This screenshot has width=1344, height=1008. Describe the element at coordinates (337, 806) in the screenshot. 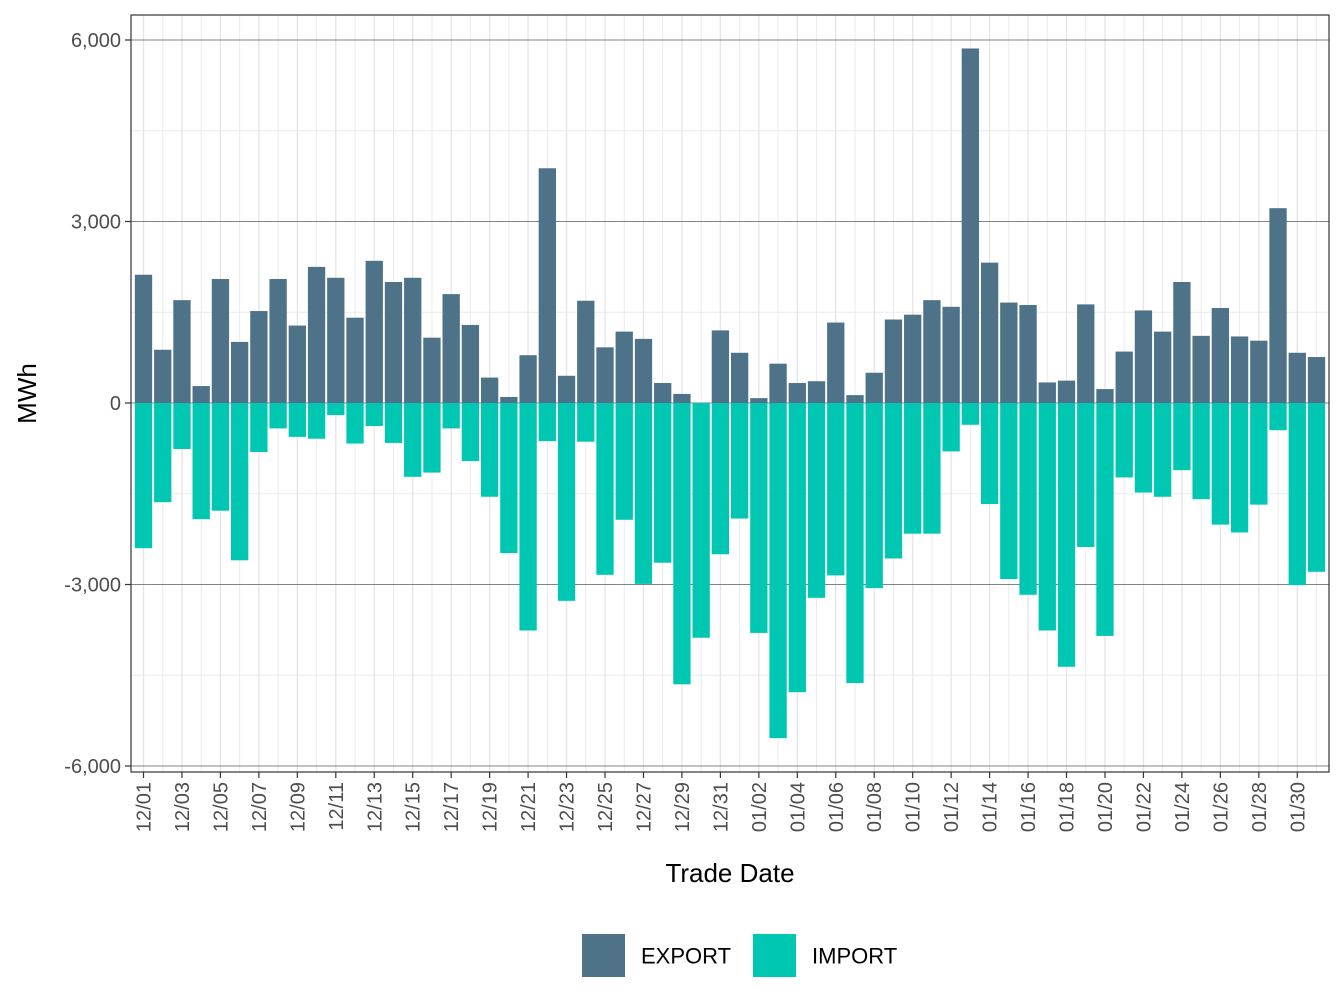

I see `x-tick-label: 12/11` at that location.